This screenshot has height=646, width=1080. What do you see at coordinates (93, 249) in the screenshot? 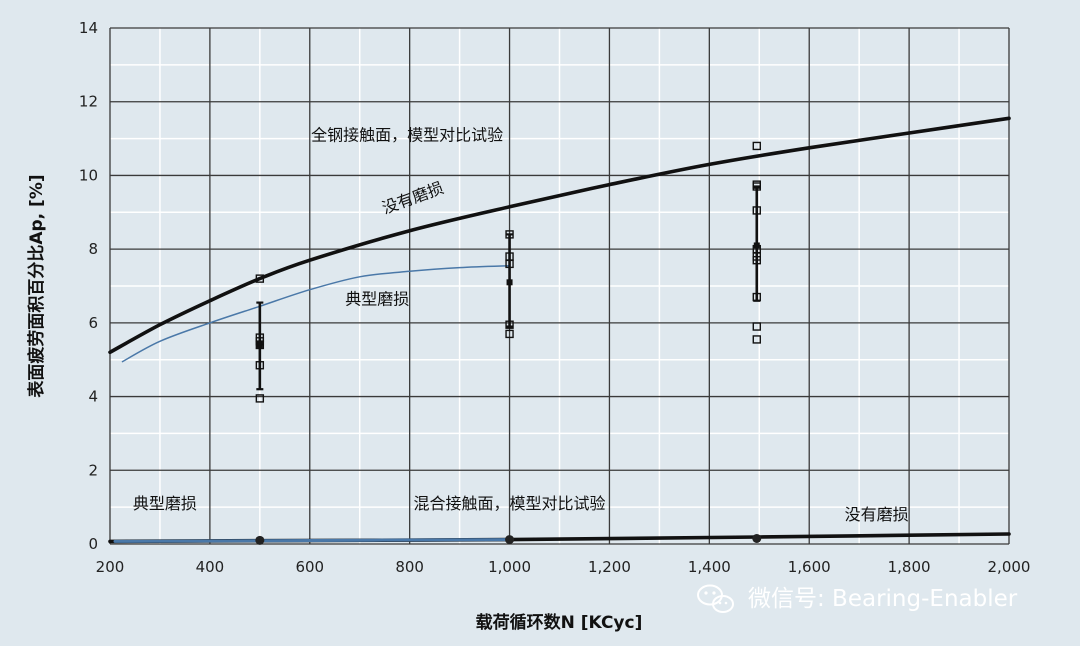
I see `y-tick-label: 8` at bounding box center [93, 249].